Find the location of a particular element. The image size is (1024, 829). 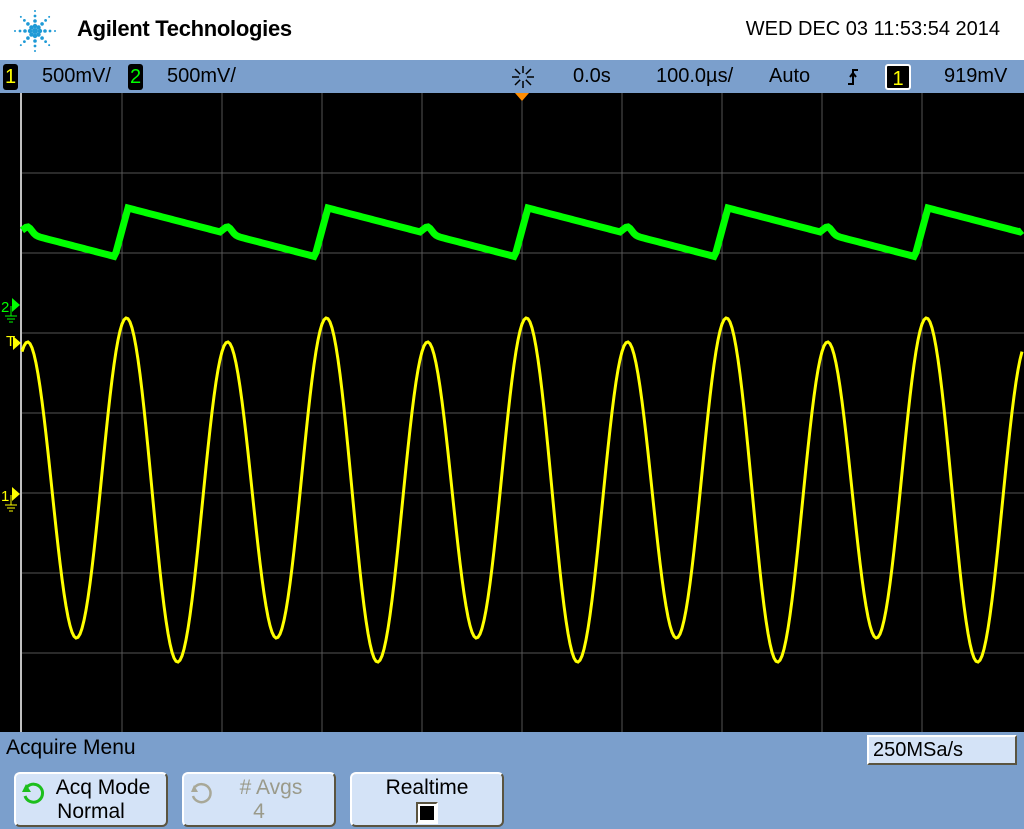

menu-title: Acquire Menu is located at coordinates (71, 747).